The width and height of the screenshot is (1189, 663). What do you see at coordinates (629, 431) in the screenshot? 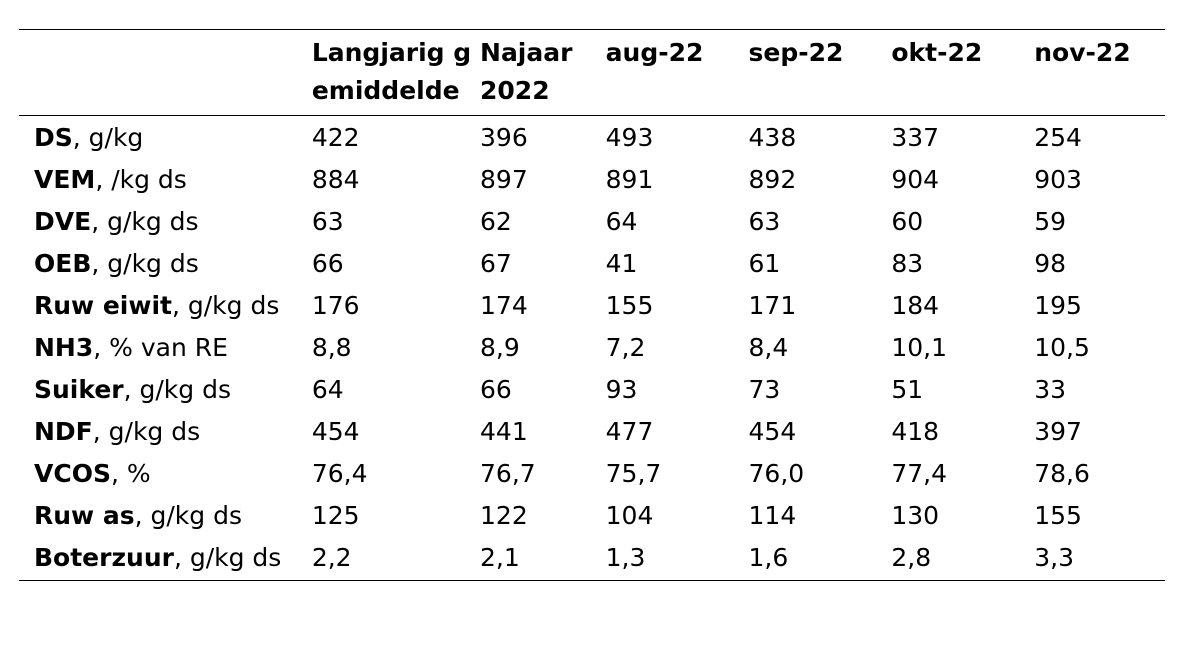
I see `table-cell: 477` at bounding box center [629, 431].